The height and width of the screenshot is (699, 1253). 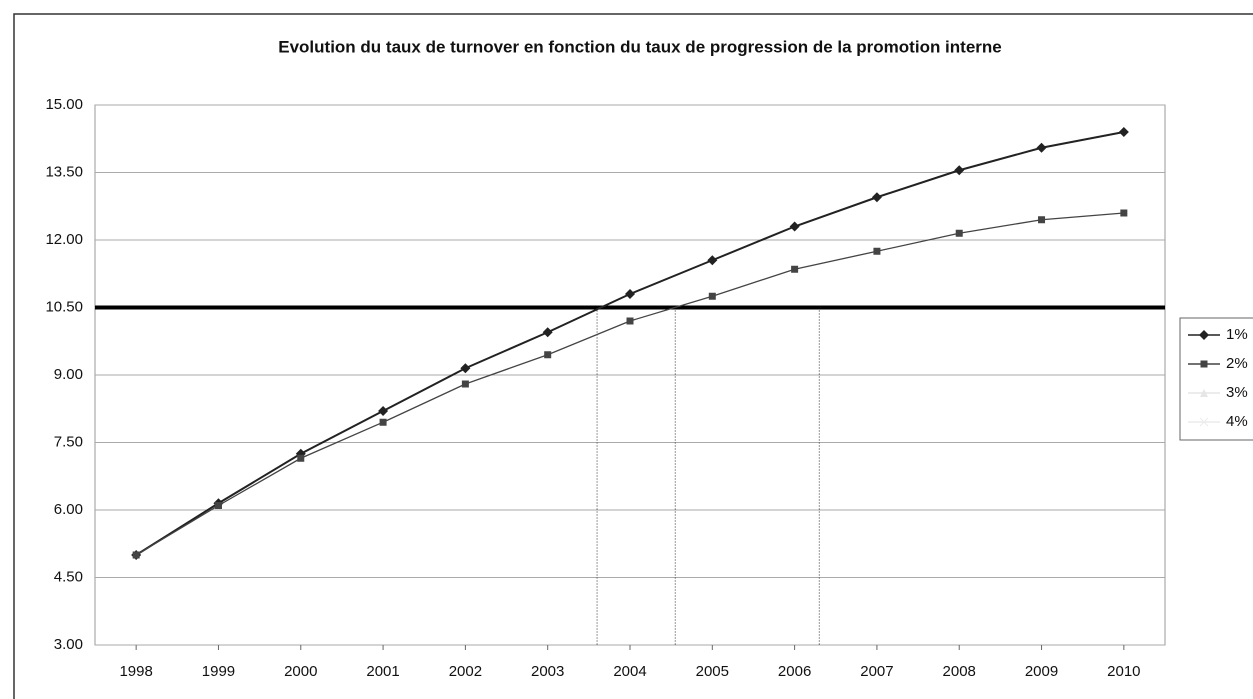 I want to click on x-tick-label: 2008, so click(x=959, y=671).